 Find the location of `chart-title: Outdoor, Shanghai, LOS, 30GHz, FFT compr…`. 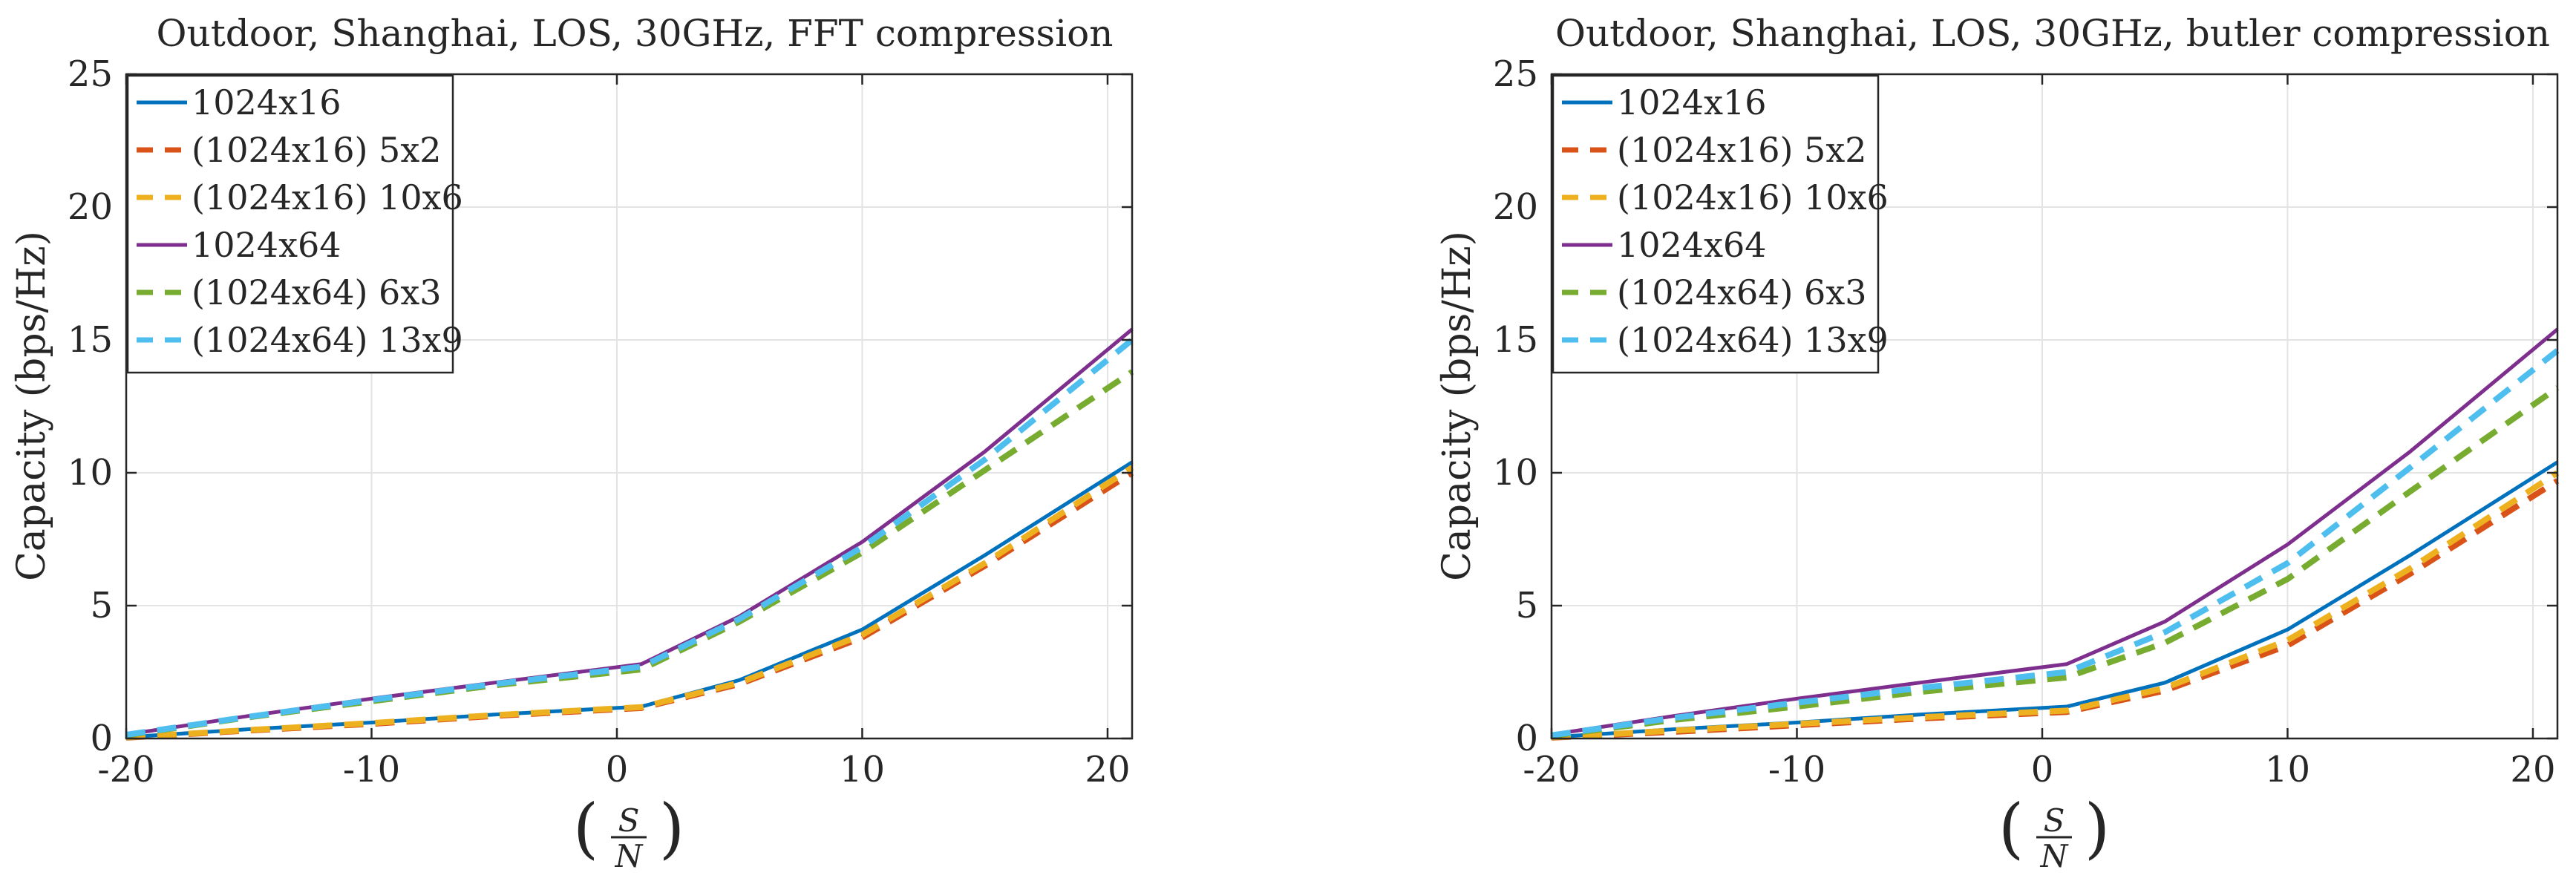

chart-title: Outdoor, Shanghai, LOS, 30GHz, FFT compr… is located at coordinates (635, 33).